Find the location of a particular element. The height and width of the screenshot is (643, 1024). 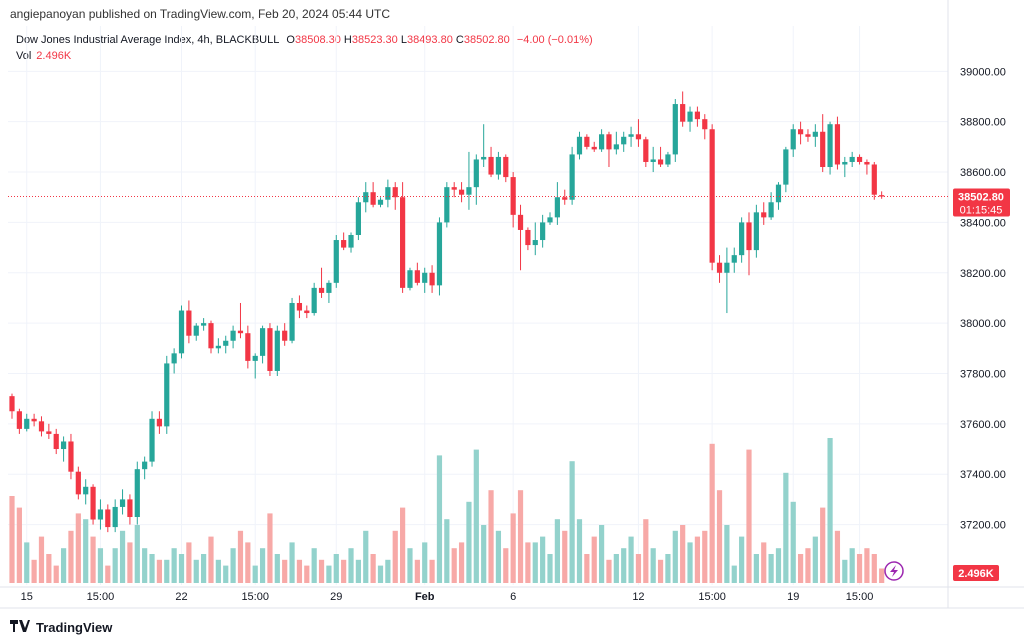

volume-badge-value: 2.496K is located at coordinates (976, 574).